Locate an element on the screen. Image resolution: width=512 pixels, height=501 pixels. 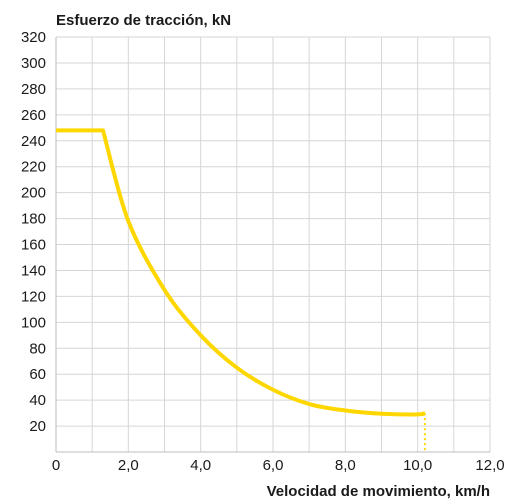
y-tick-label: 40 is located at coordinates (37, 400).